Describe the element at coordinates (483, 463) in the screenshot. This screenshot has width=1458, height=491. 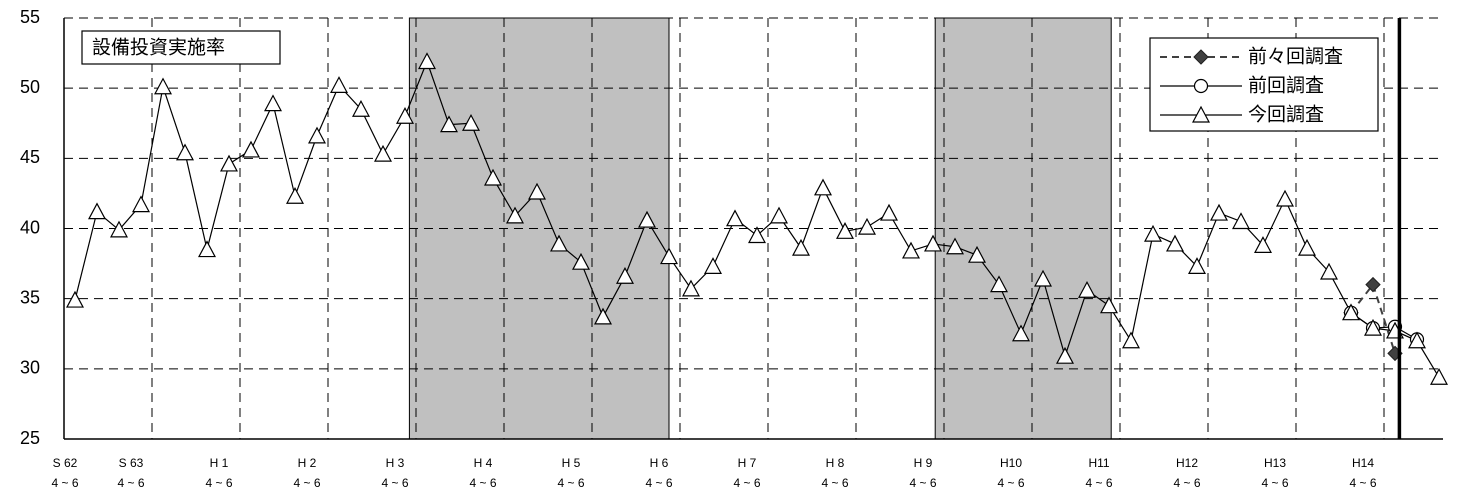
I see `x-tick-label: H 4` at that location.